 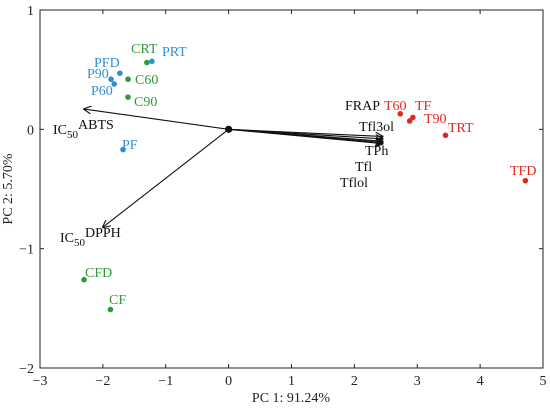 I want to click on point-label-tfd: TFD, so click(x=523, y=171).